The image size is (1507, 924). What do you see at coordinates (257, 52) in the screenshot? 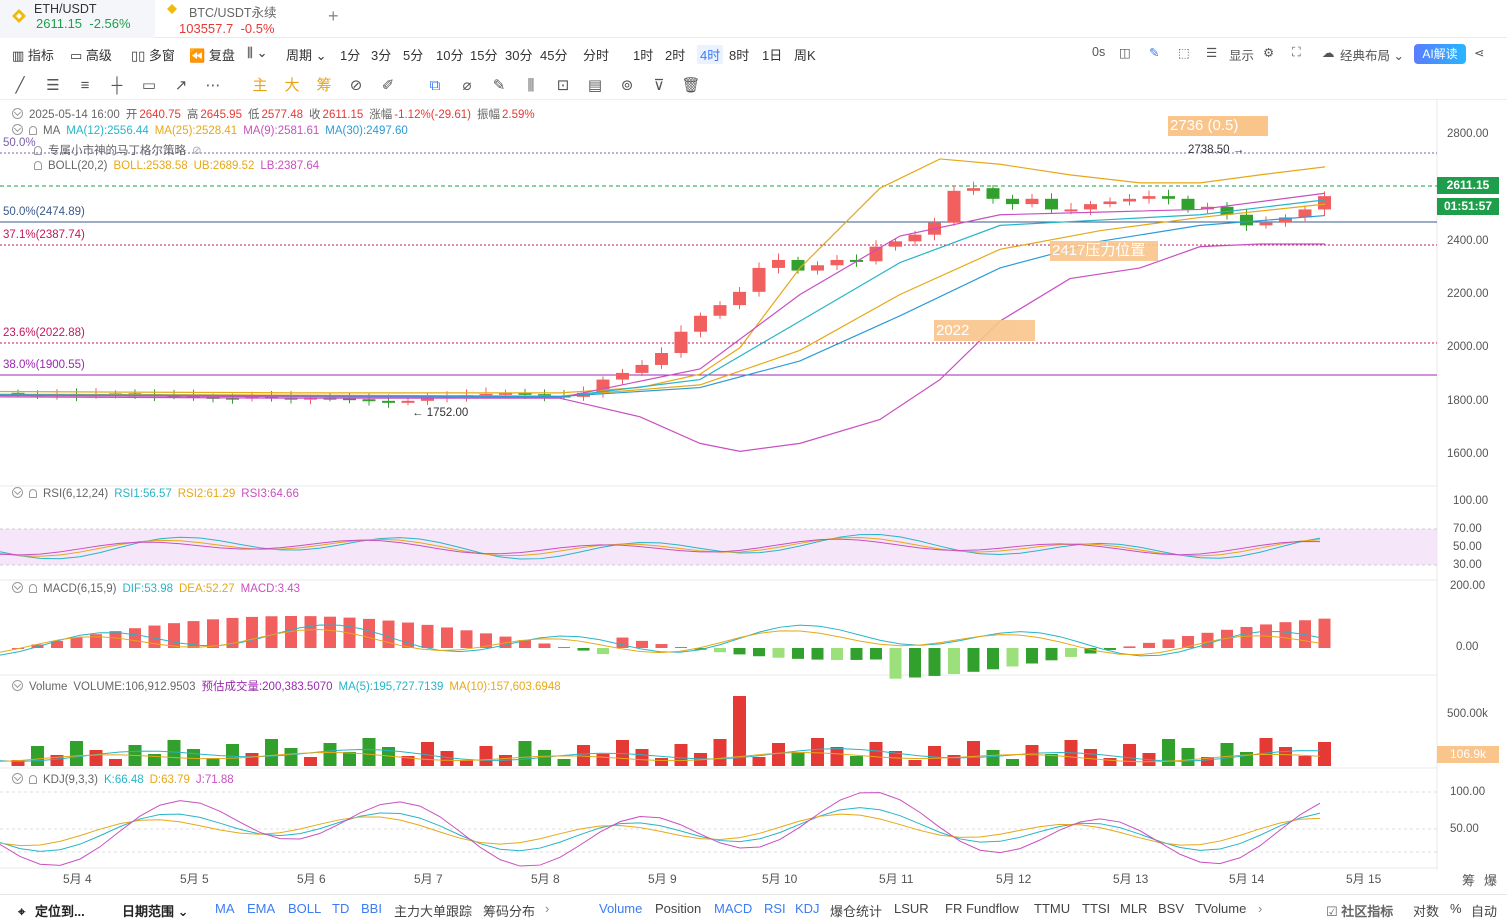
I see `chart-type-button: ⫼ ⌄` at bounding box center [257, 52].